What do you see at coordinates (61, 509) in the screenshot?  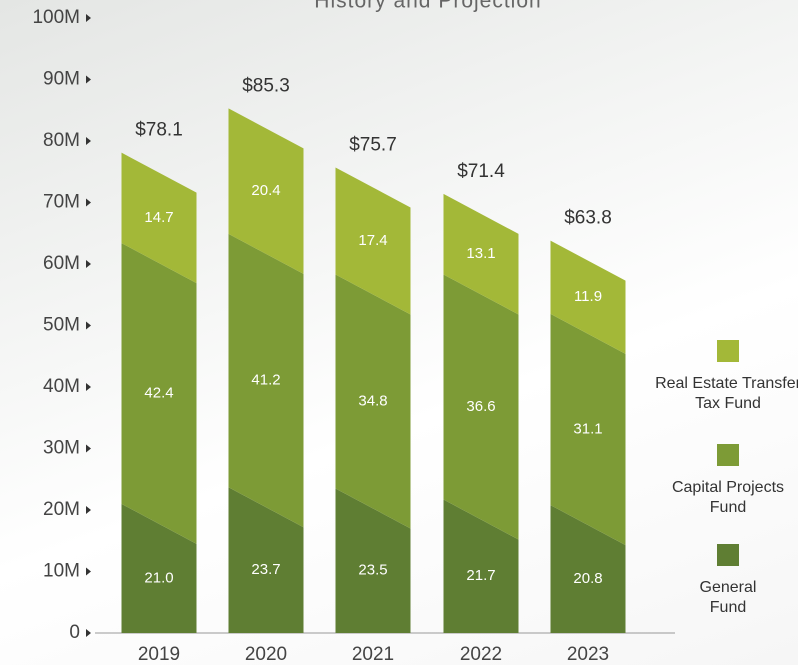 I see `y-tick-label: 20M` at bounding box center [61, 509].